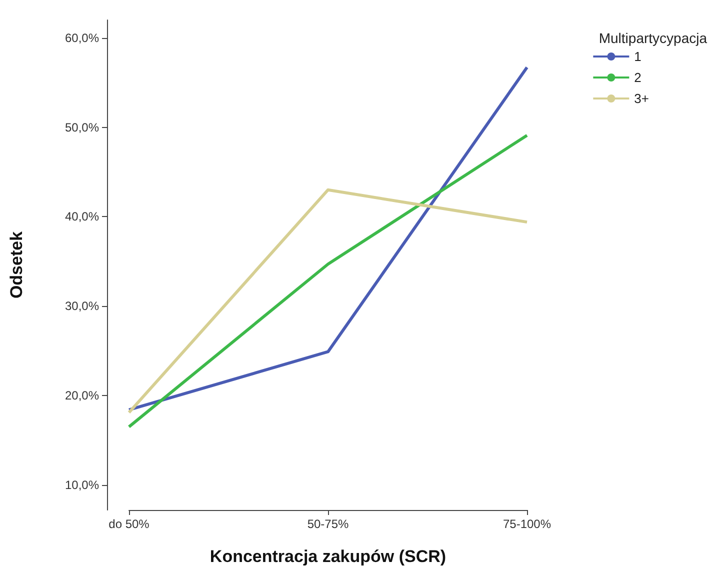 The image size is (714, 578). I want to click on x-tick-label: 50-75%, so click(328, 524).